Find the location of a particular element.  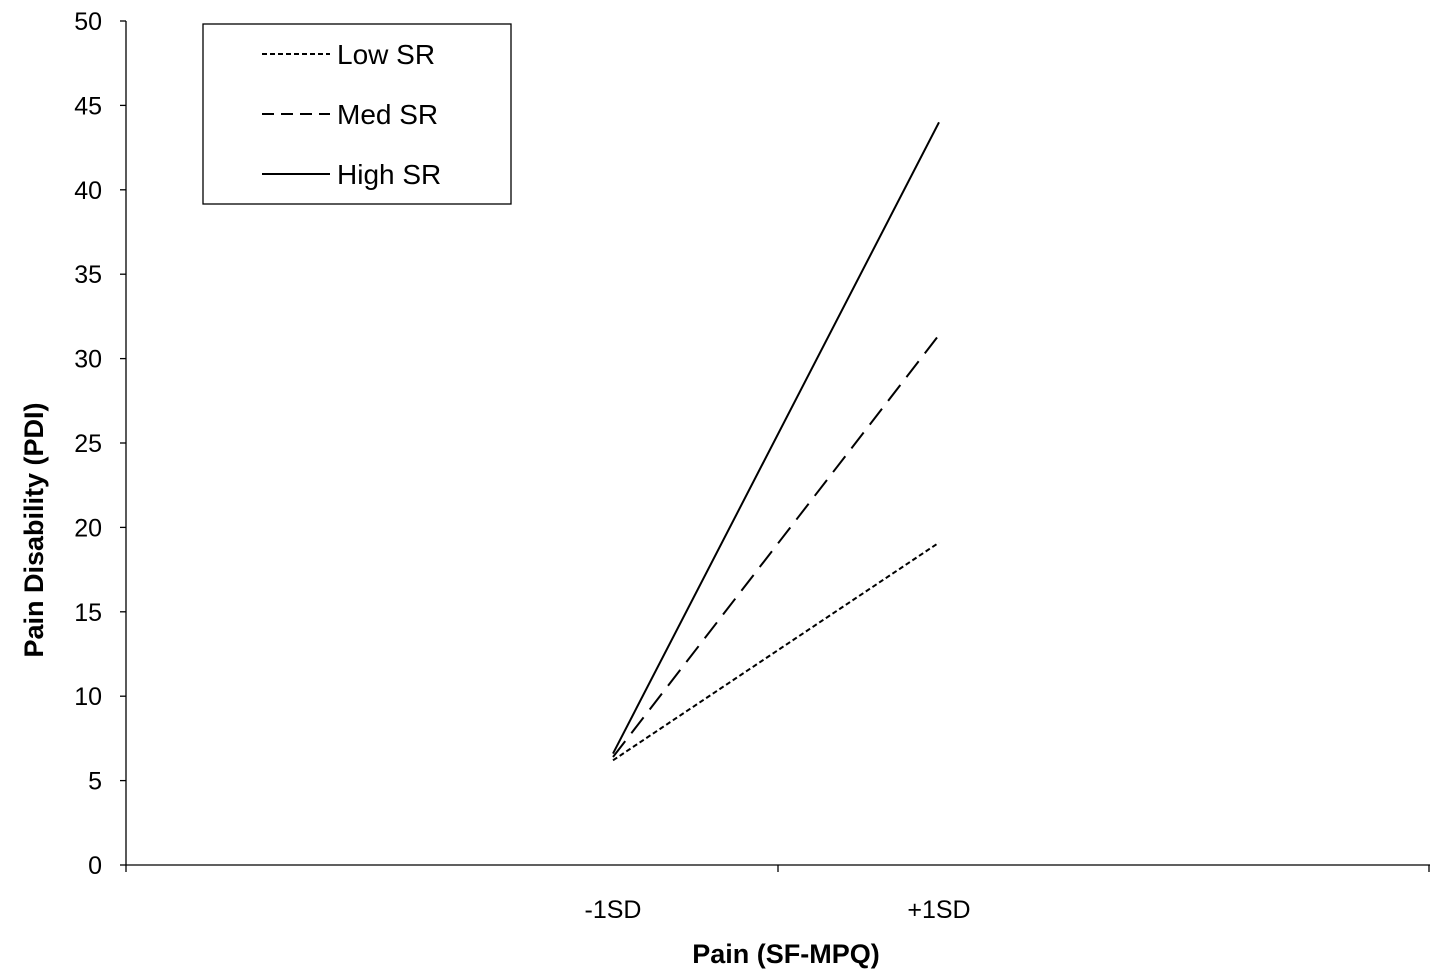

y-tick-label: 30 is located at coordinates (88, 360).